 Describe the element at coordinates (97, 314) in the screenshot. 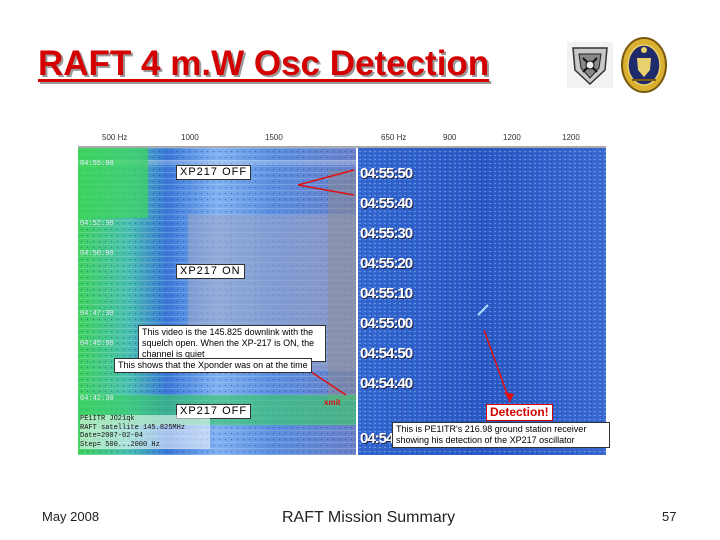

I see `time-stamp: 04:47:30` at that location.